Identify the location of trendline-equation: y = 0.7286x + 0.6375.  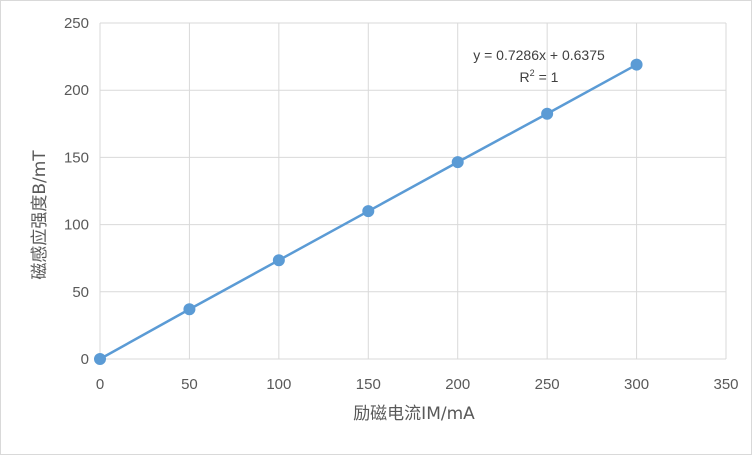
(539, 55).